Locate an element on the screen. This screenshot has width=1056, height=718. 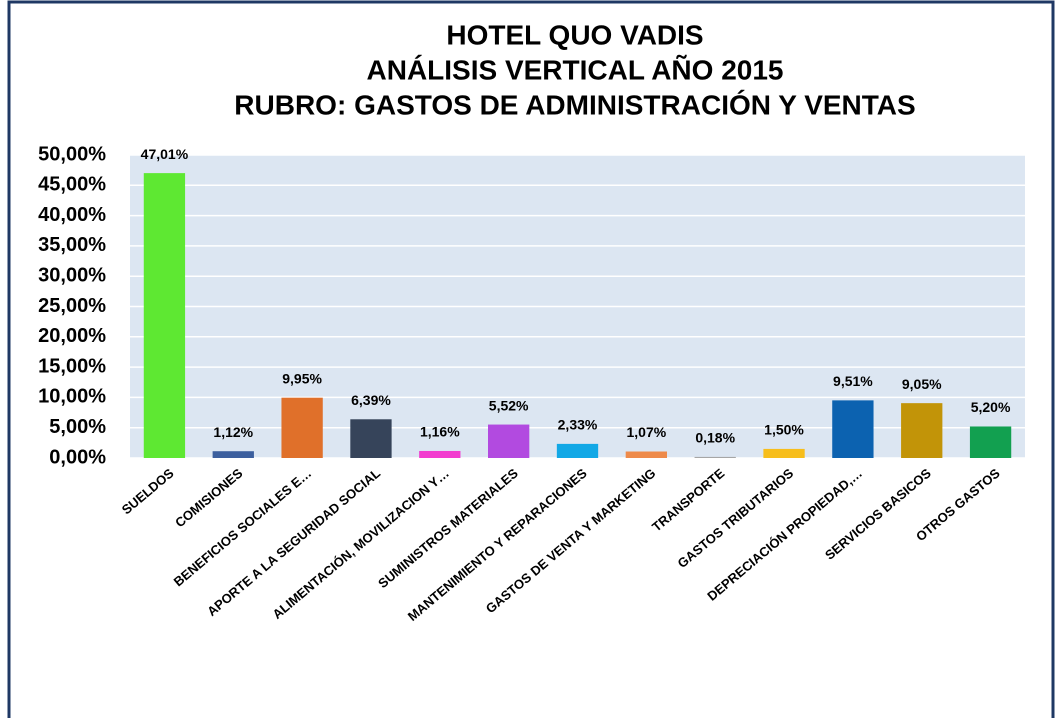
data-label: 6,39% is located at coordinates (371, 400).